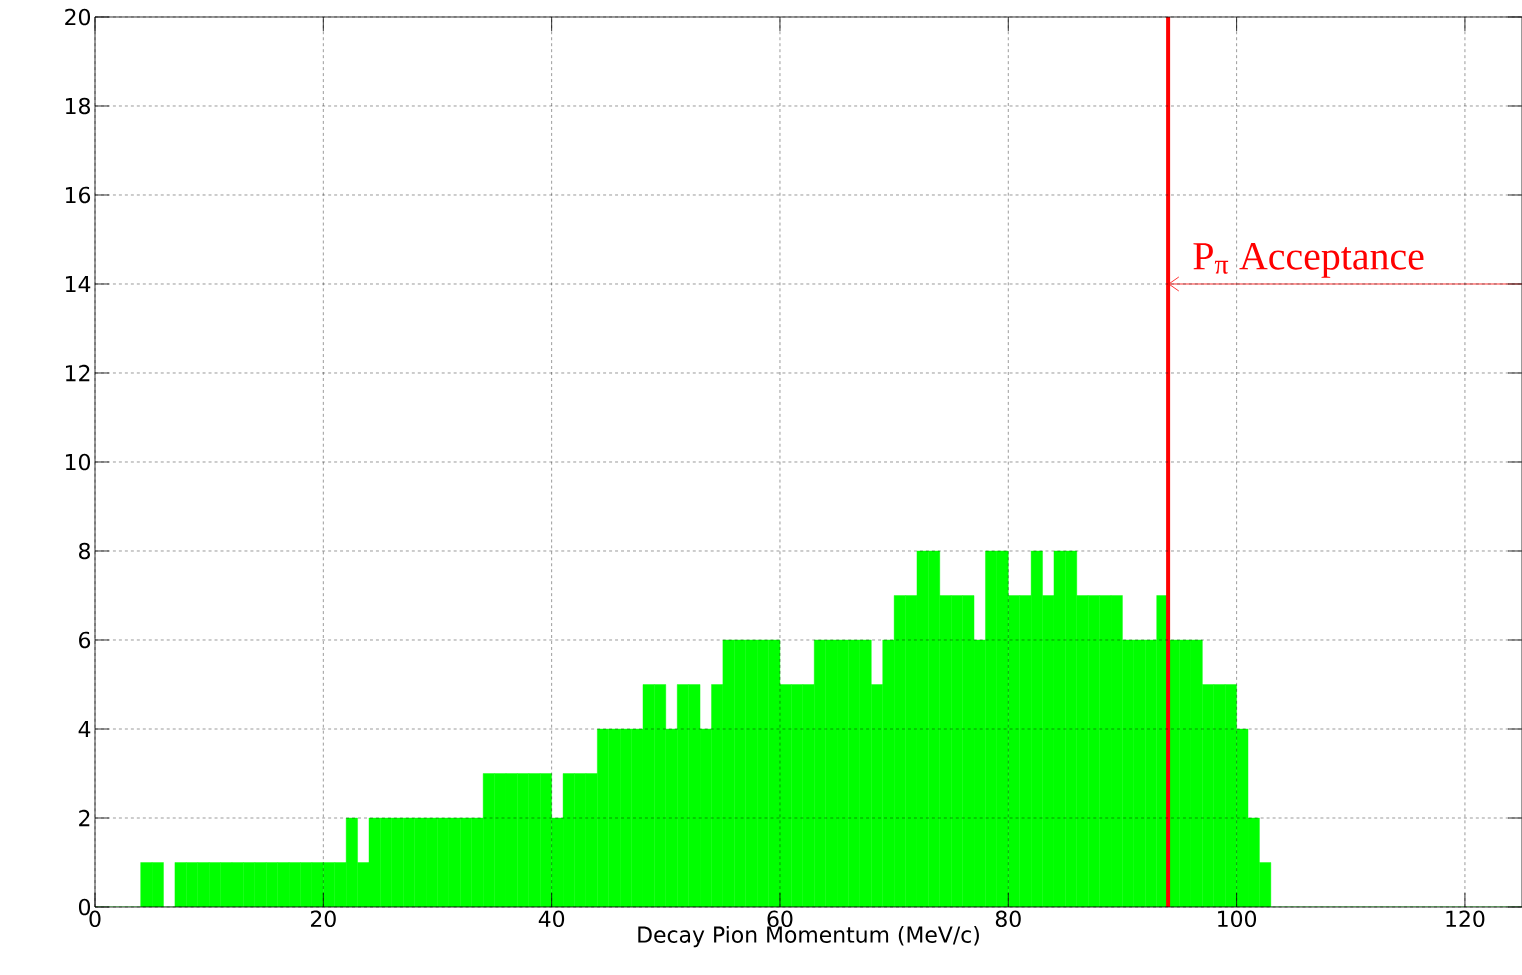 Image resolution: width=1522 pixels, height=975 pixels. Describe the element at coordinates (84, 729) in the screenshot. I see `y-tick-label: 4` at that location.